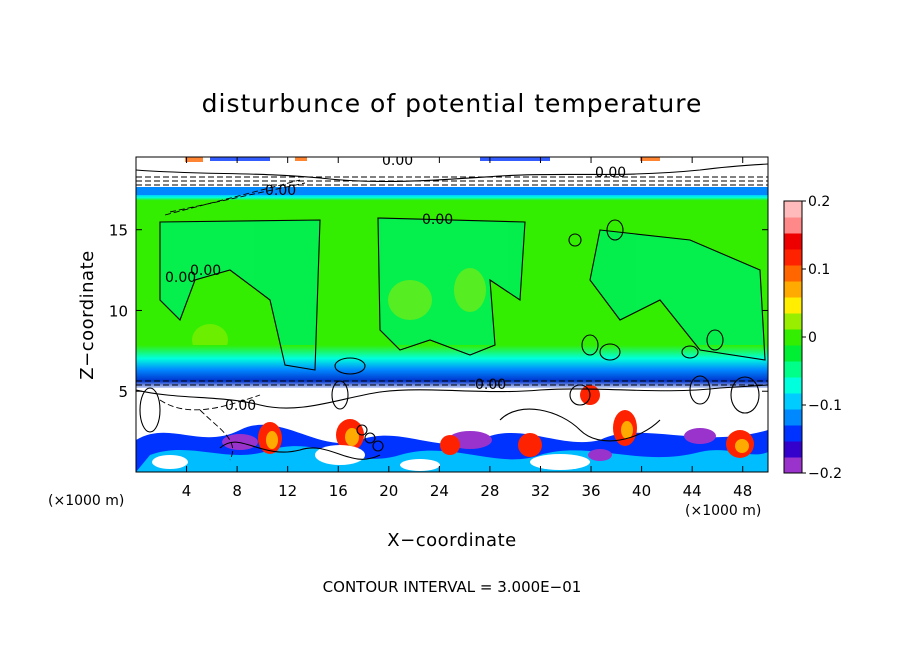 The image size is (904, 654). What do you see at coordinates (287, 491) in the screenshot?
I see `x-tick-label: 12` at bounding box center [287, 491].